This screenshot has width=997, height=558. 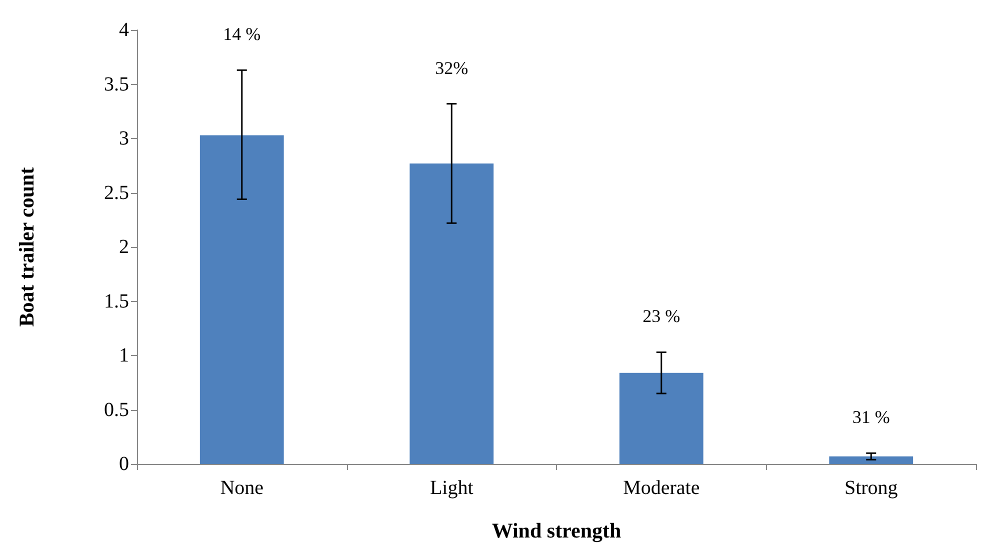 I want to click on y-tick-label: 1, so click(x=124, y=355).